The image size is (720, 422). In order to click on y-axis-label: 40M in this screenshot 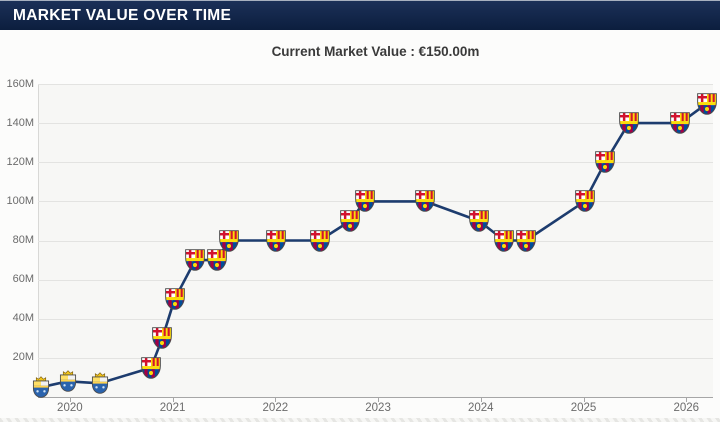, I will do `click(23, 318)`.